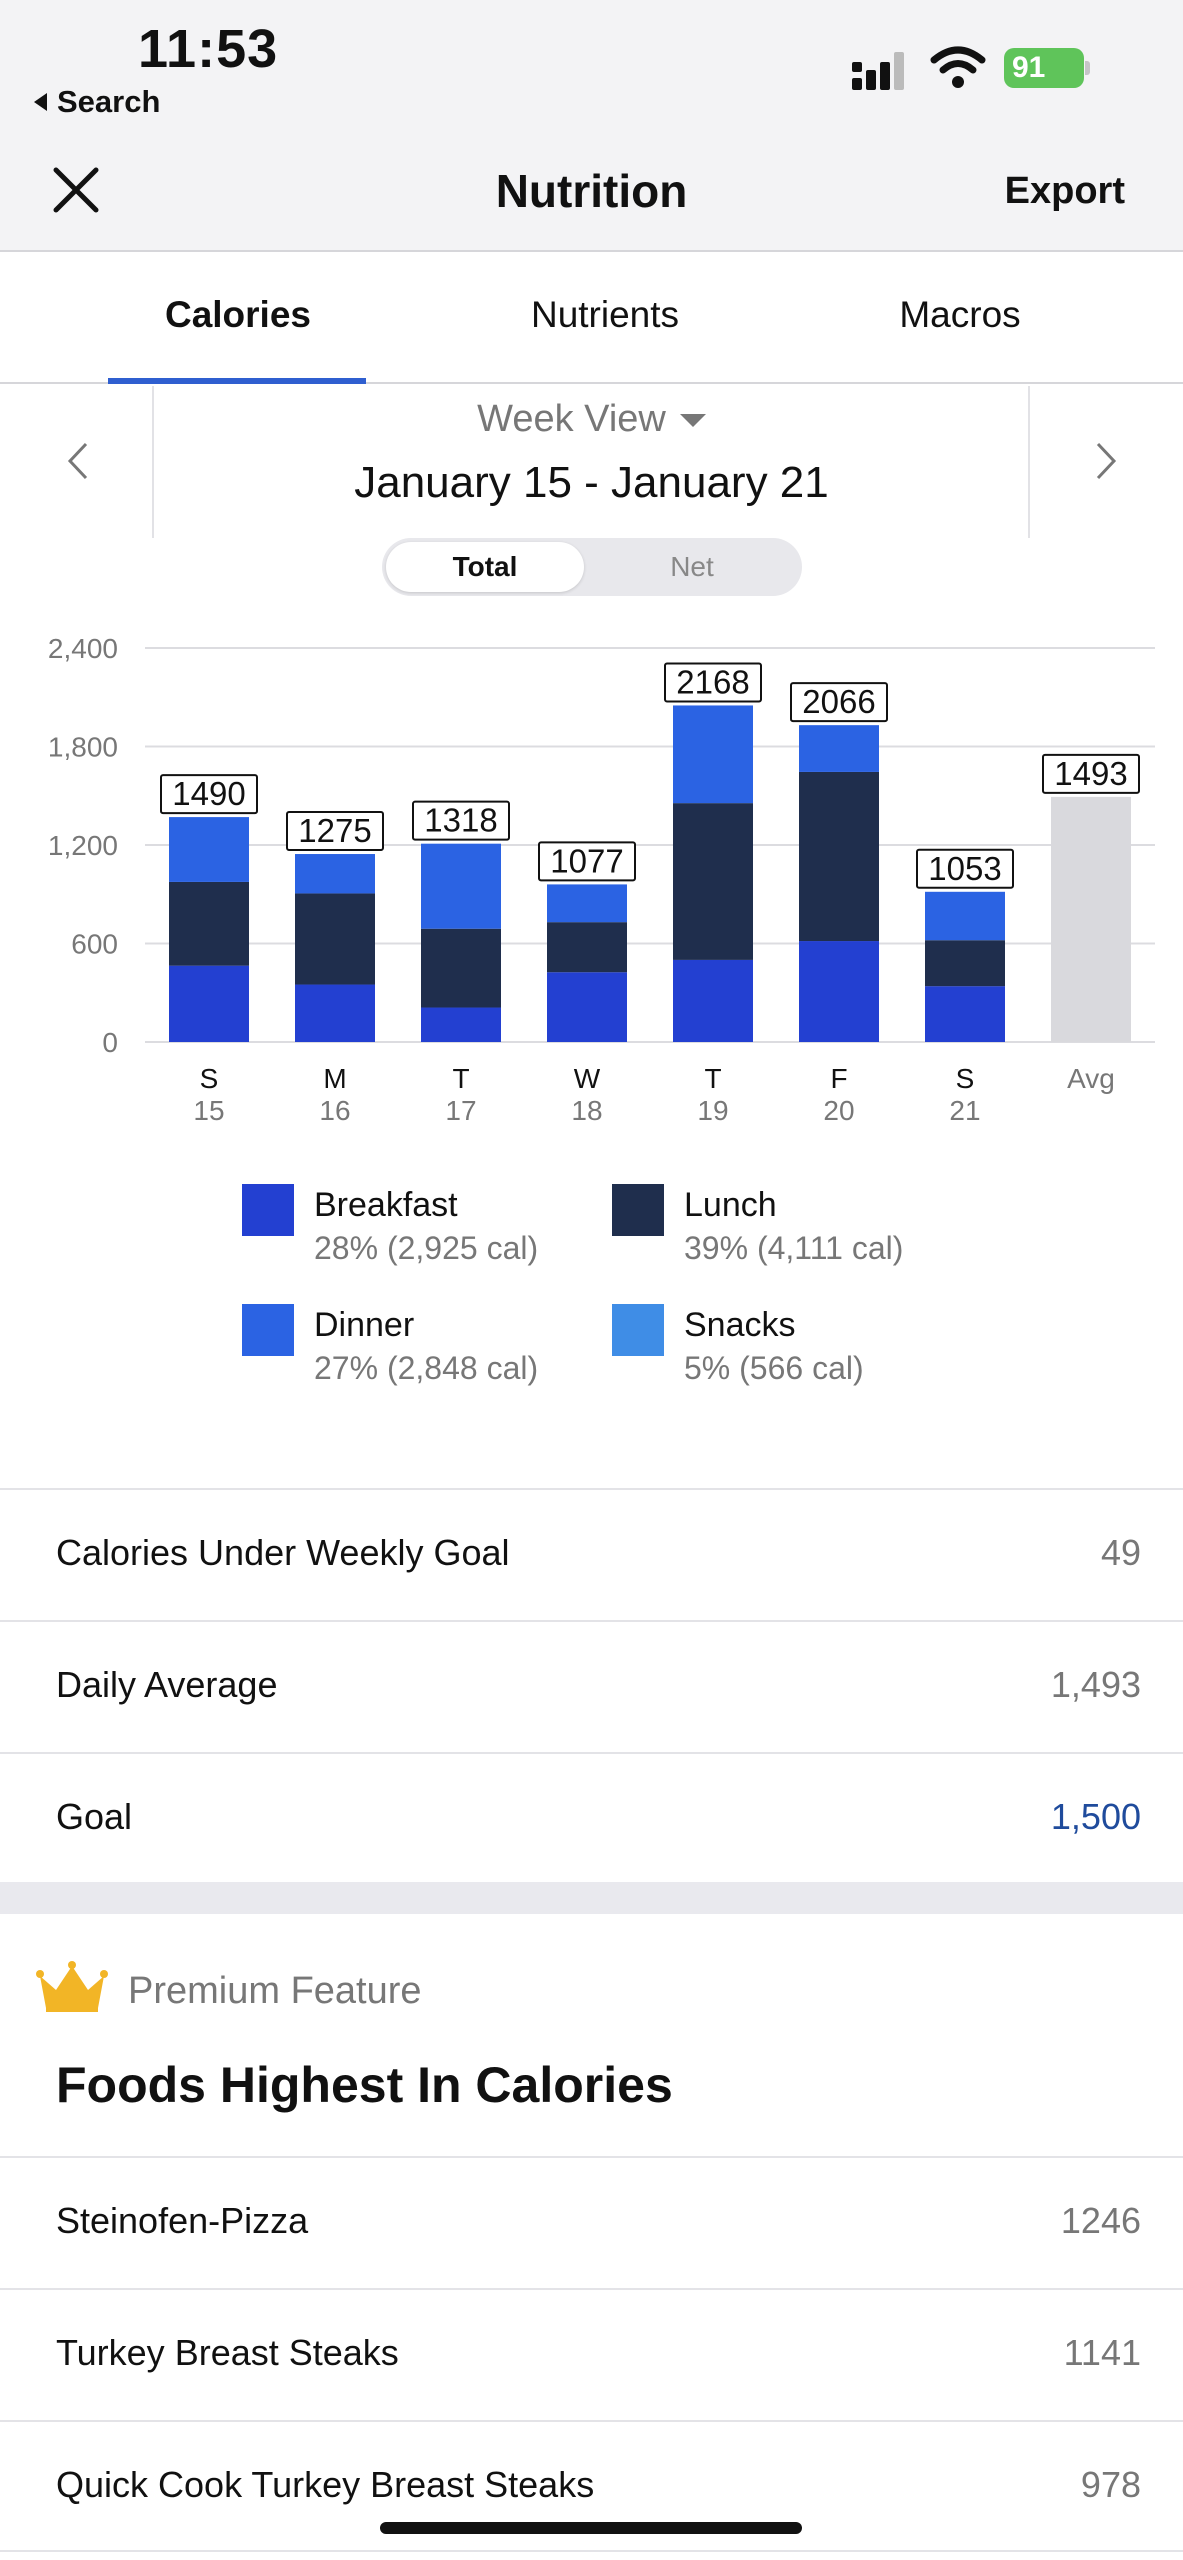 The image size is (1183, 2560). I want to click on summary-label: Goal, so click(94, 1816).